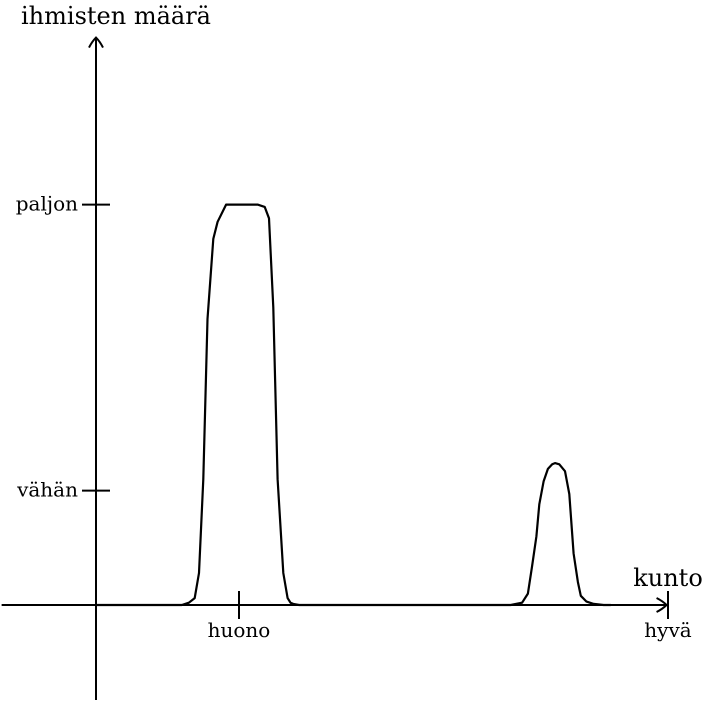 The image size is (709, 706). What do you see at coordinates (667, 630) in the screenshot?
I see `x-tick-label-hyva: hyvä` at bounding box center [667, 630].